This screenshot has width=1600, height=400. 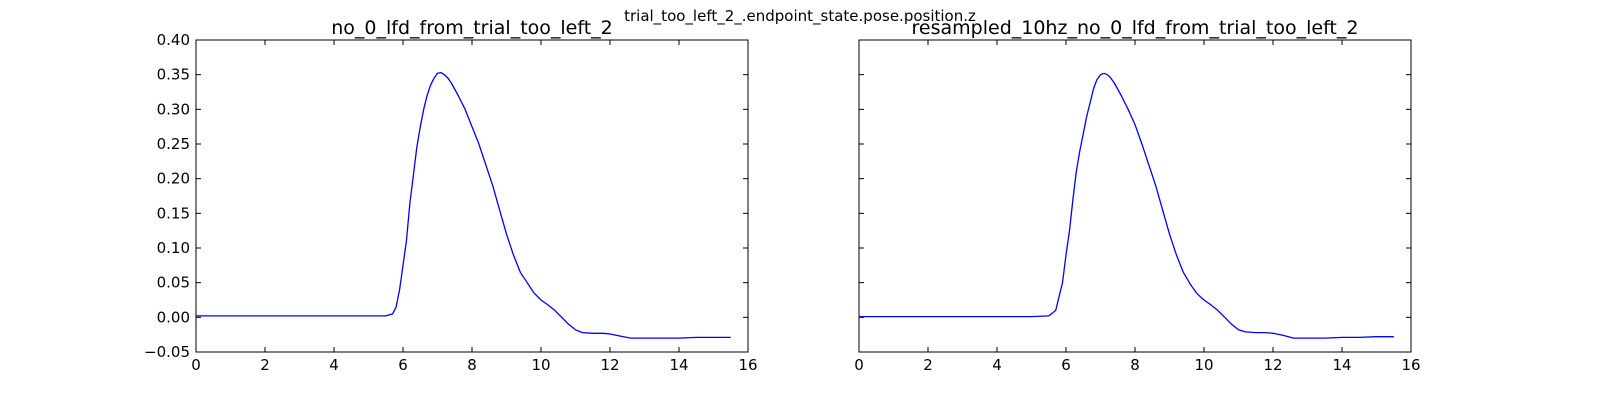 I want to click on y-tick-label: 0.05, so click(x=173, y=283).